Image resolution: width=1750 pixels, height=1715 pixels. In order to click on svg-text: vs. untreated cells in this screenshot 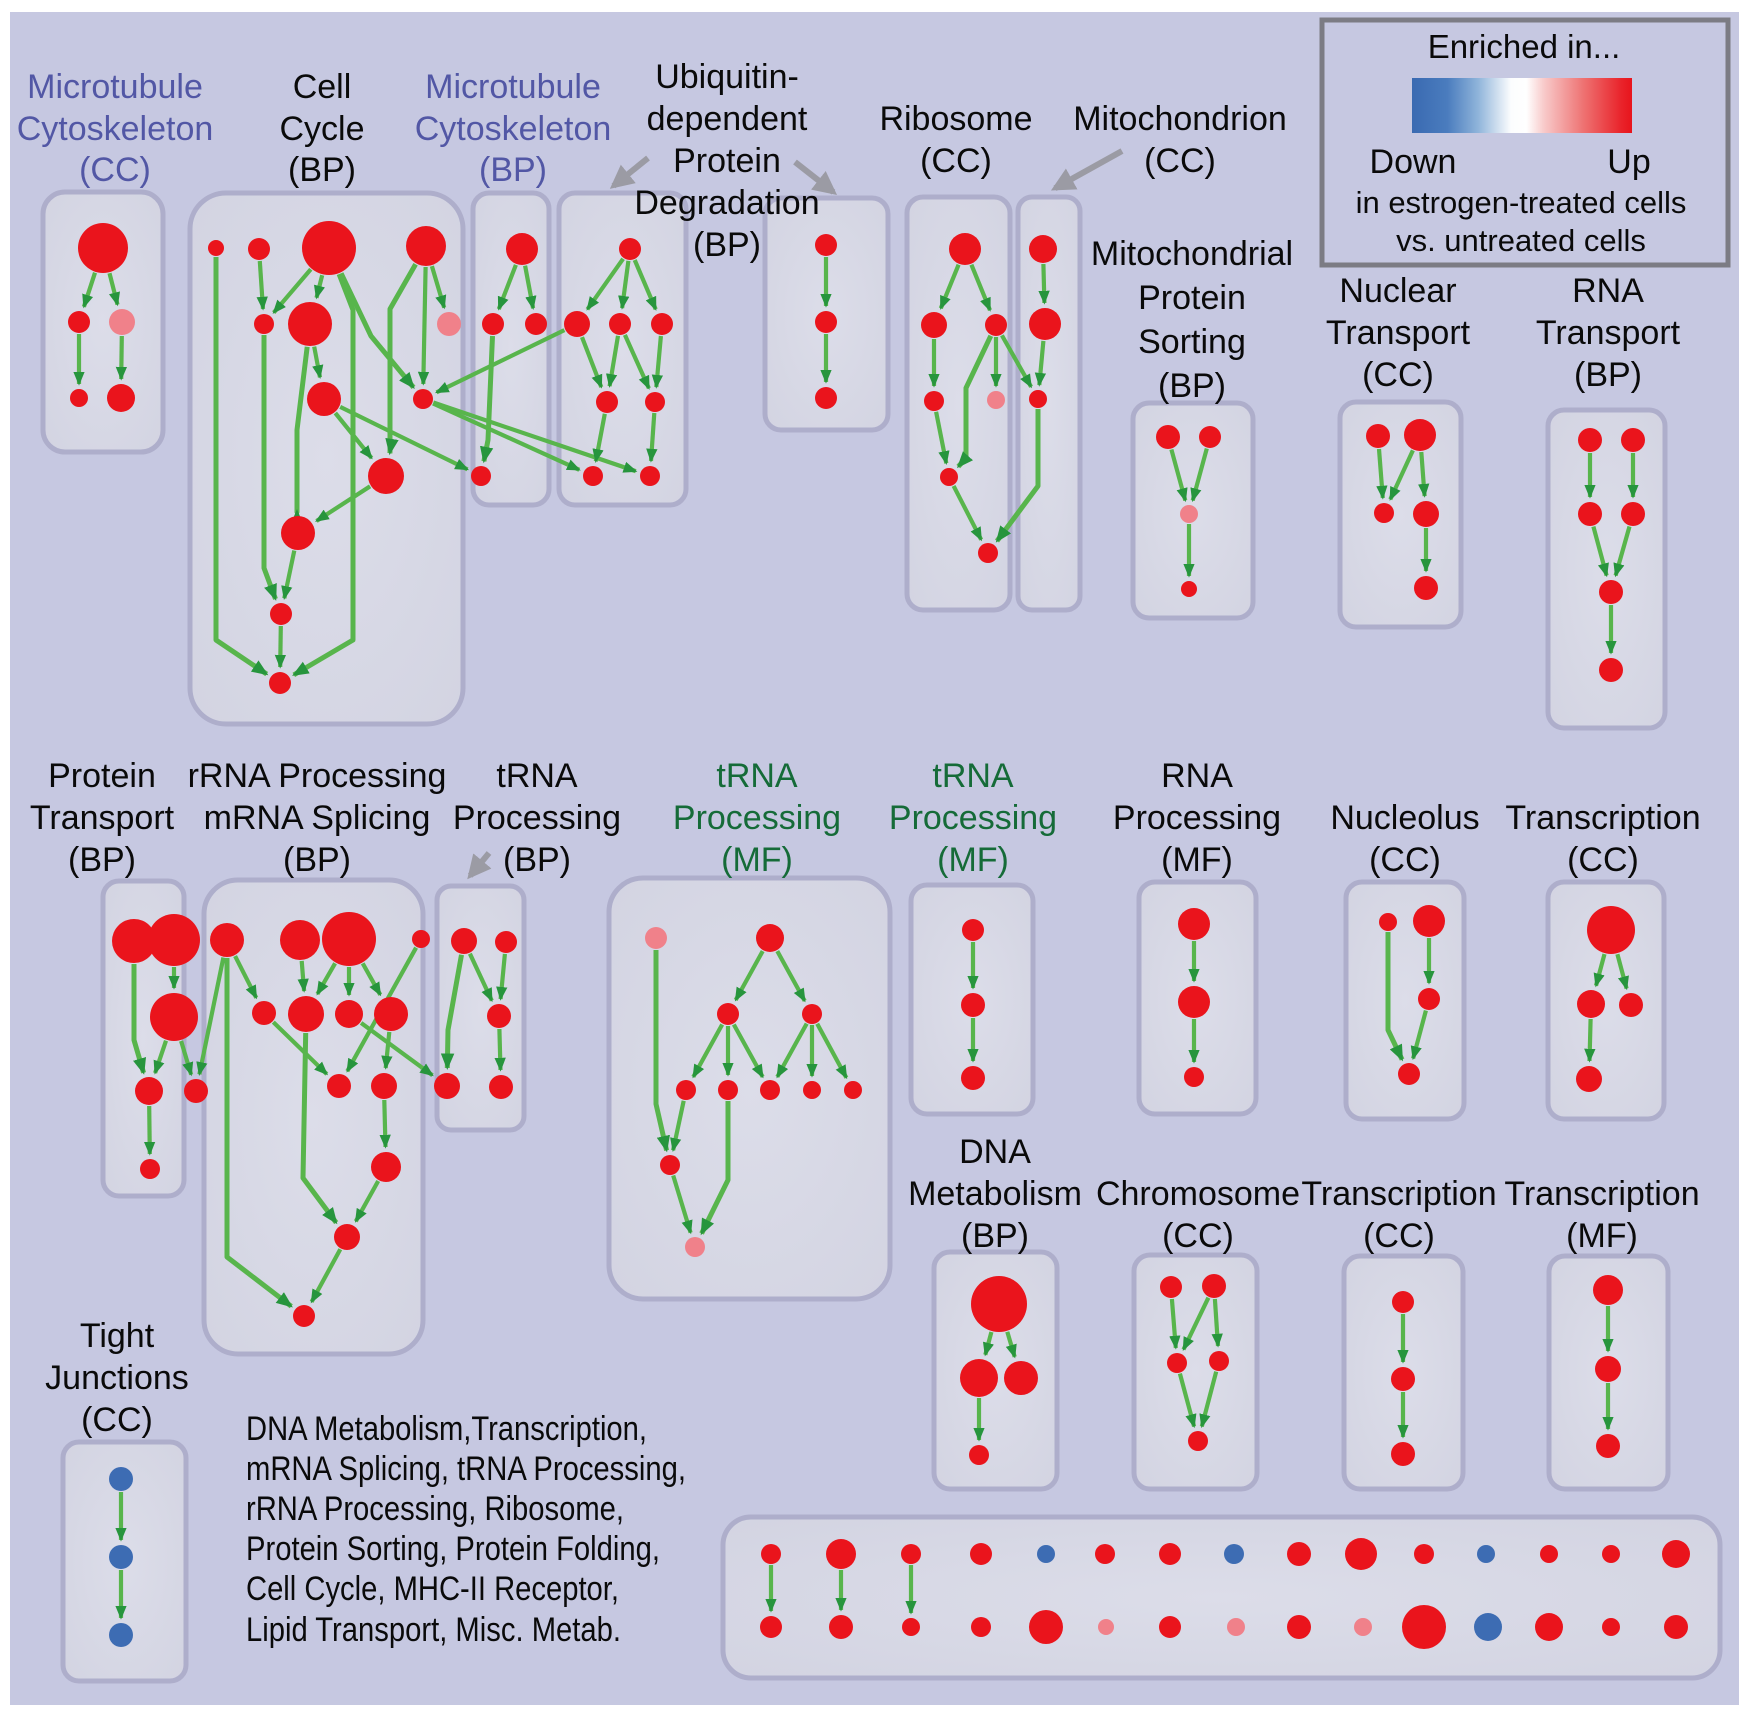, I will do `click(1521, 240)`.